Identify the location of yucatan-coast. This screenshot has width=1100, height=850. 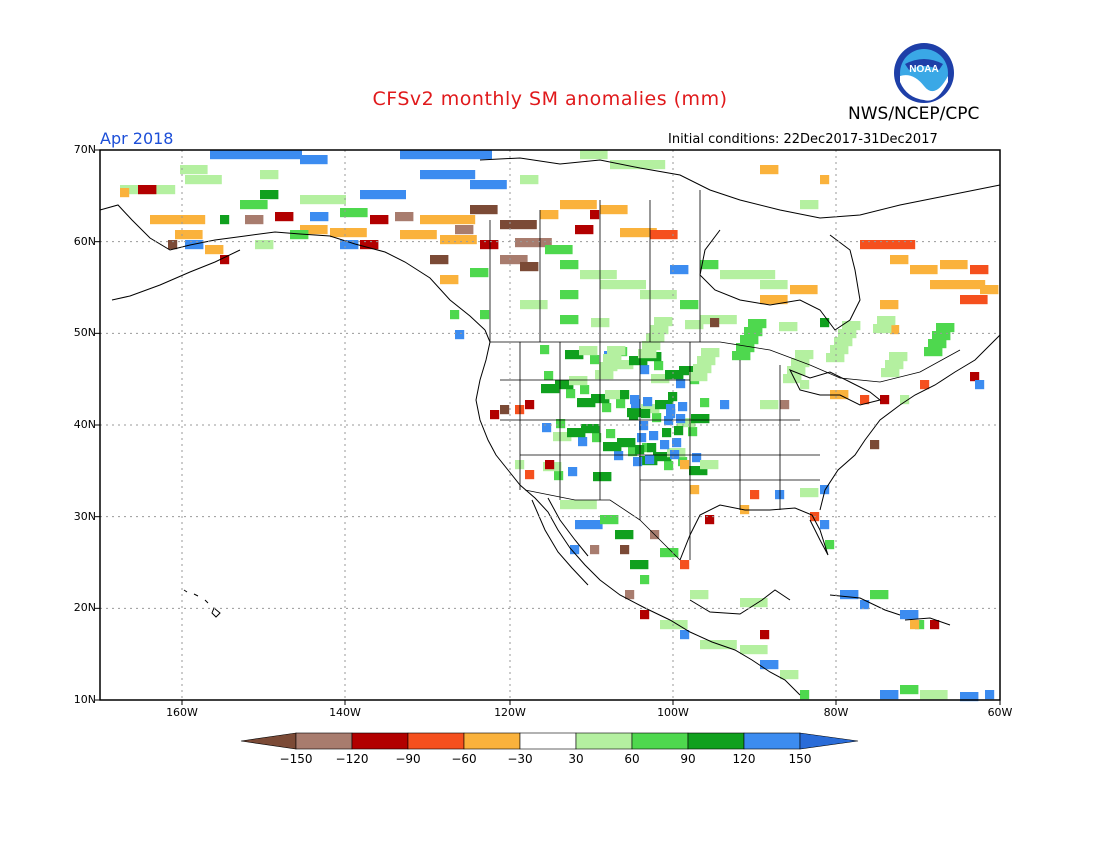
(740, 602).